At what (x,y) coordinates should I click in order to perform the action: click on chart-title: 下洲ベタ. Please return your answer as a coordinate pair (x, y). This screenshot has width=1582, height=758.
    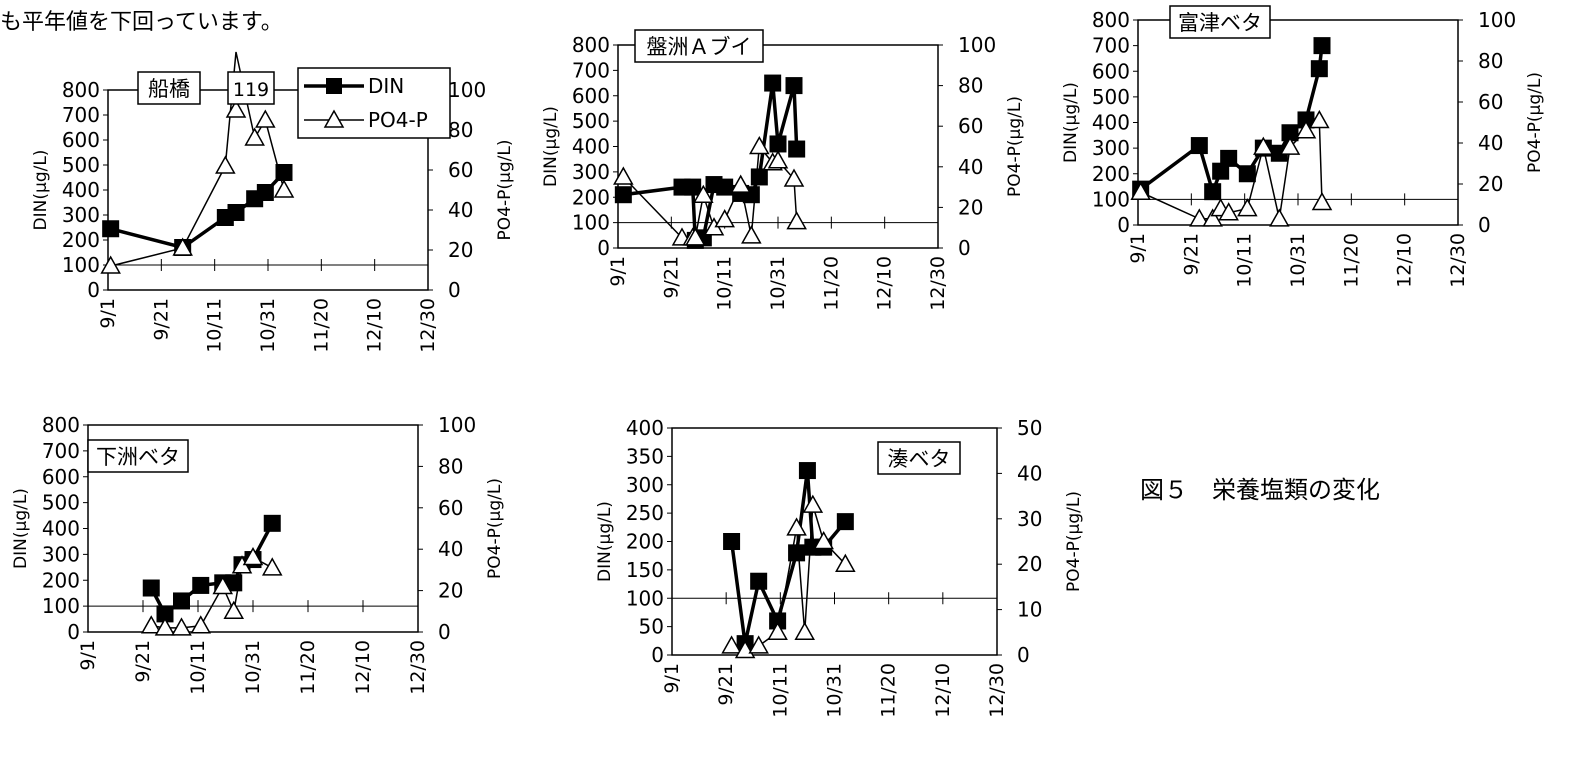
    Looking at the image, I should click on (138, 457).